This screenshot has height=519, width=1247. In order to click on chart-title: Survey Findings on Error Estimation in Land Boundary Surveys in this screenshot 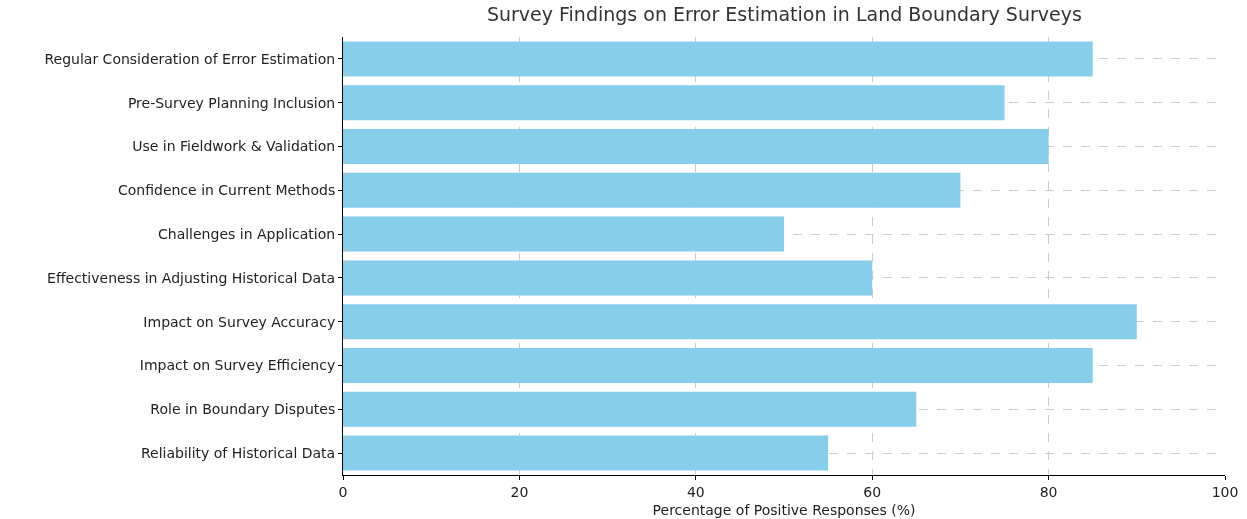, I will do `click(784, 14)`.